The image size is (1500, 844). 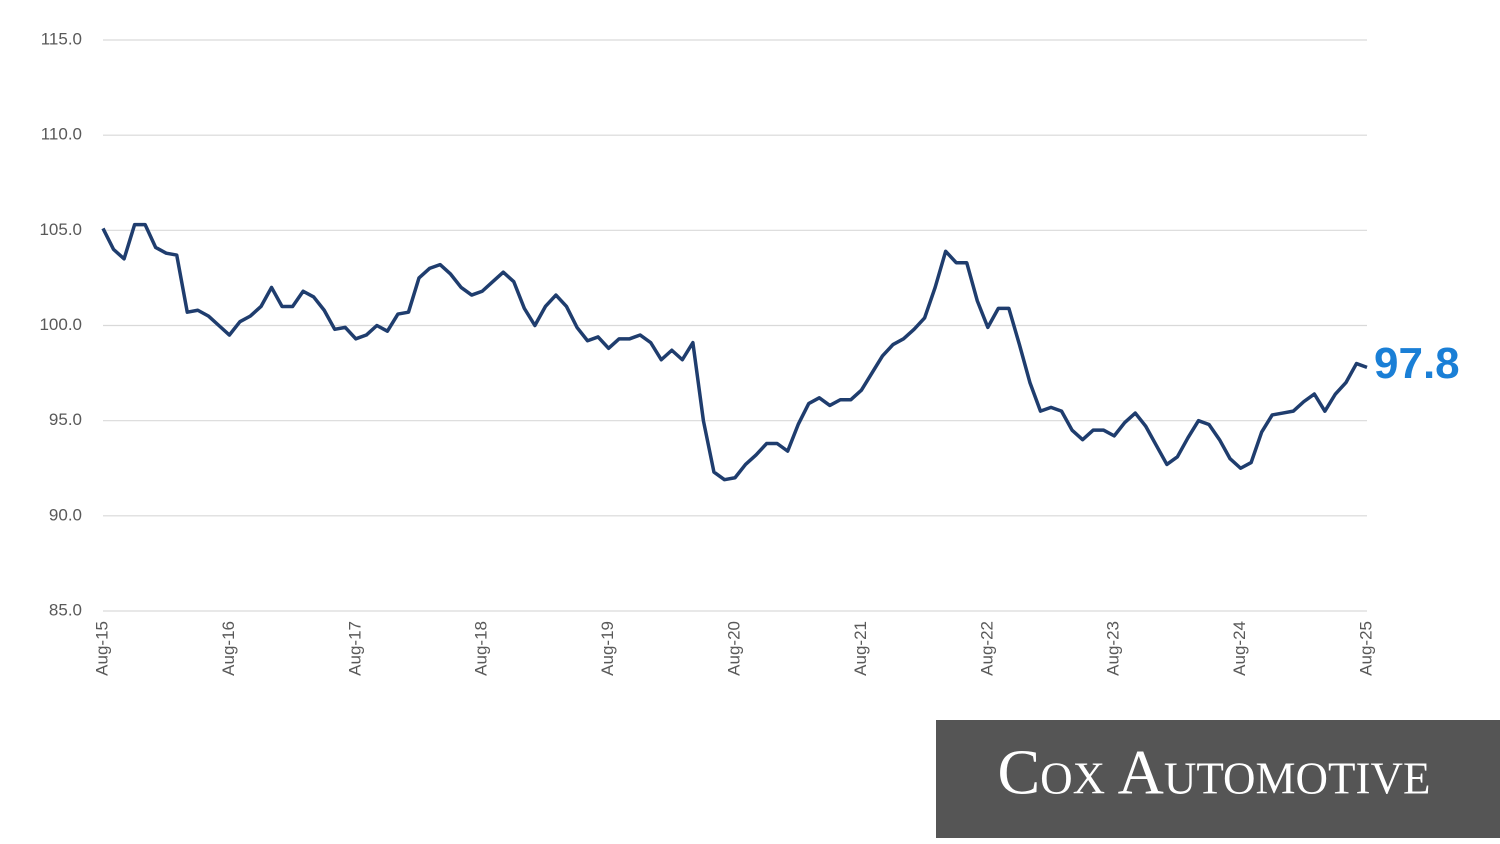 I want to click on x-tick-label: Aug-15, so click(x=101, y=648).